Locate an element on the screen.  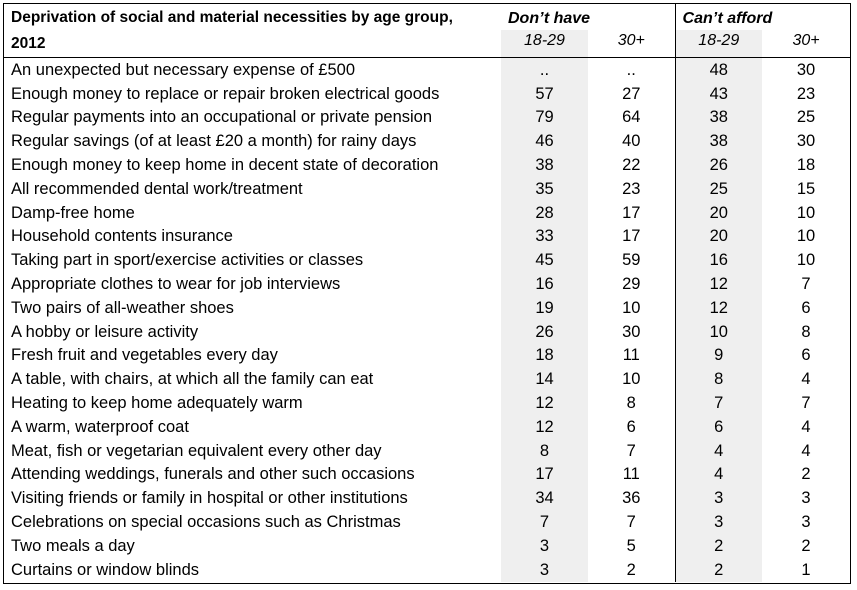
row-label: A warm, waterproof coat is located at coordinates (100, 426).